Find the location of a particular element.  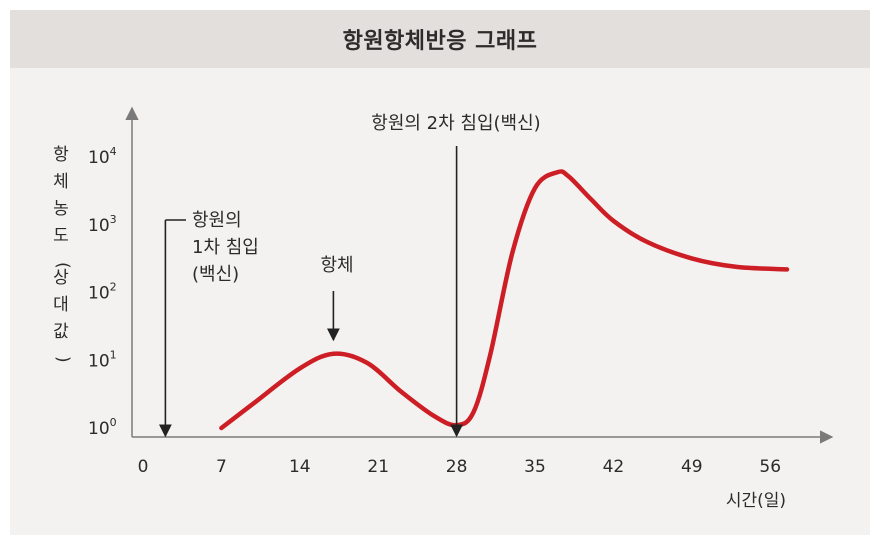

x-tick-label: 0 is located at coordinates (143, 467).